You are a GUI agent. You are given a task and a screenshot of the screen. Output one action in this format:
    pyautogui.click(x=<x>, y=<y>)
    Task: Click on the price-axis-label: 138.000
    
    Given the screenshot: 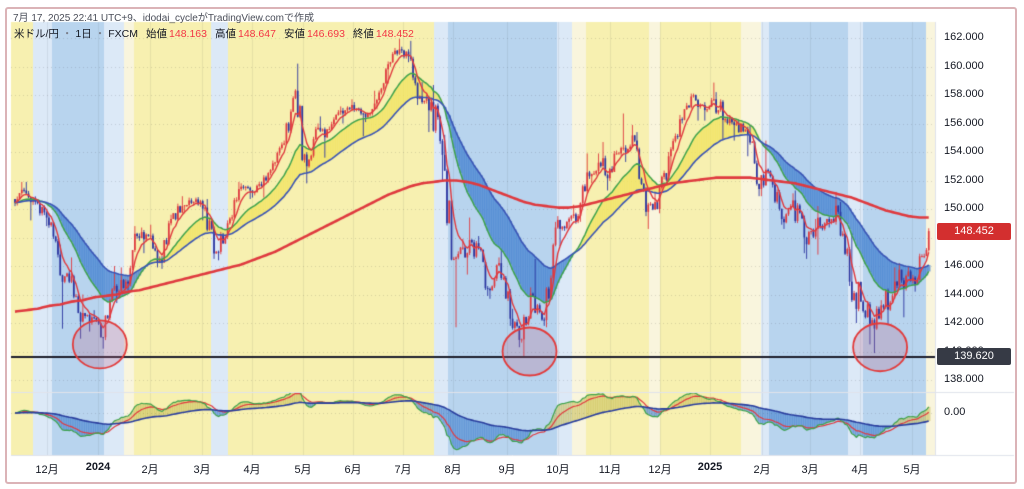 What is the action you would take?
    pyautogui.click(x=964, y=379)
    